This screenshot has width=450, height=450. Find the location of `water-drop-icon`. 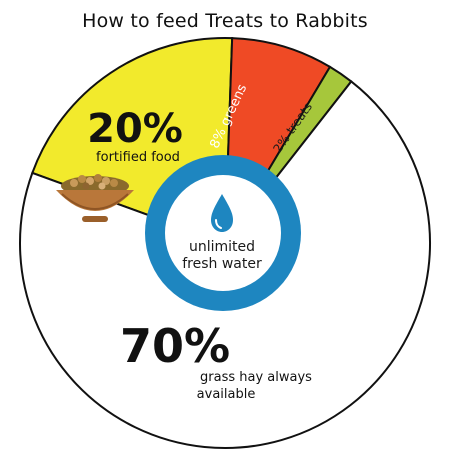

water-drop-icon is located at coordinates (222, 213).